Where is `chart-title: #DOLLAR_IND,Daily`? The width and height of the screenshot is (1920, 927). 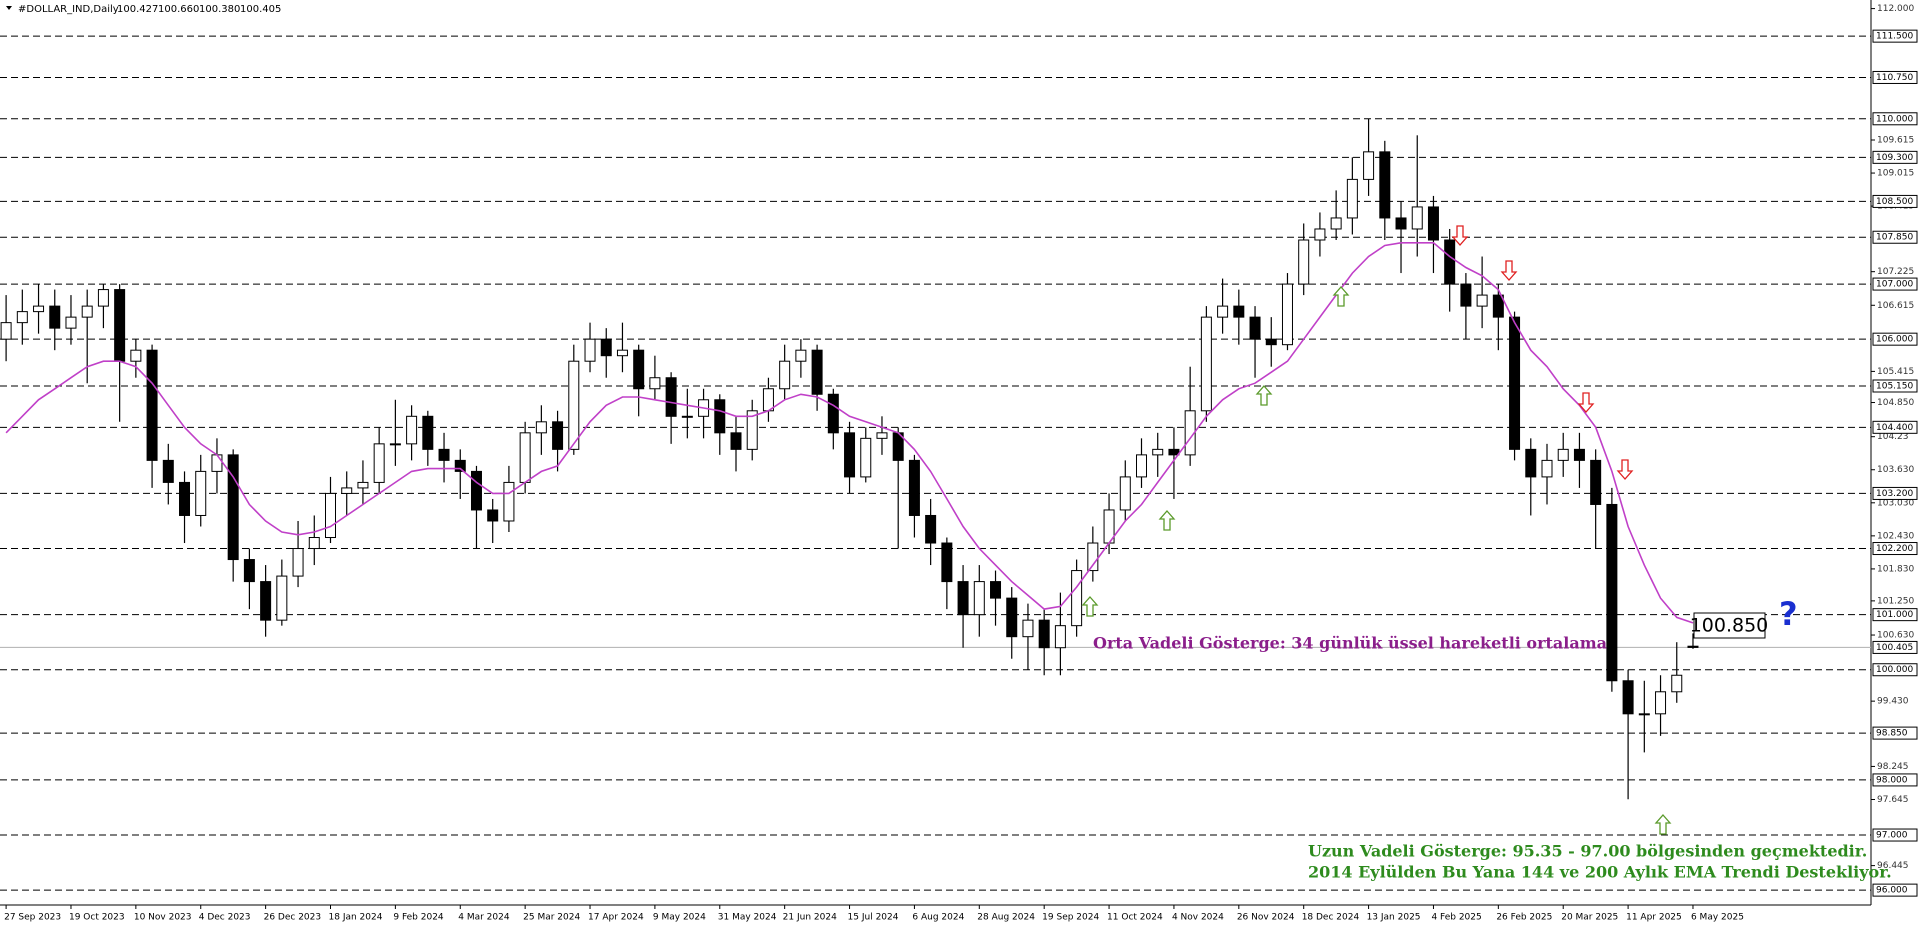
chart-title: #DOLLAR_IND,Daily is located at coordinates (68, 9).